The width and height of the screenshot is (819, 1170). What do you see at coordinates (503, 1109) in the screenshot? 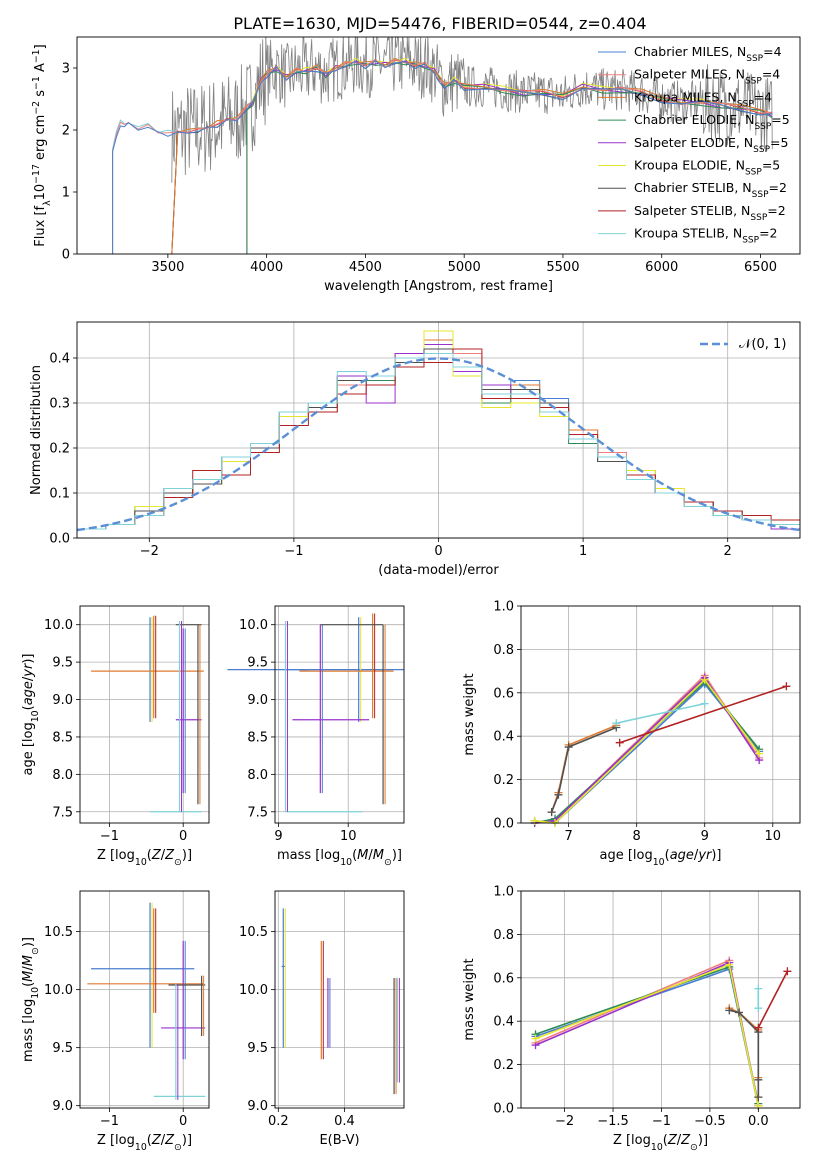
I see `Z-weights-y-tick-label: 0.0` at bounding box center [503, 1109].